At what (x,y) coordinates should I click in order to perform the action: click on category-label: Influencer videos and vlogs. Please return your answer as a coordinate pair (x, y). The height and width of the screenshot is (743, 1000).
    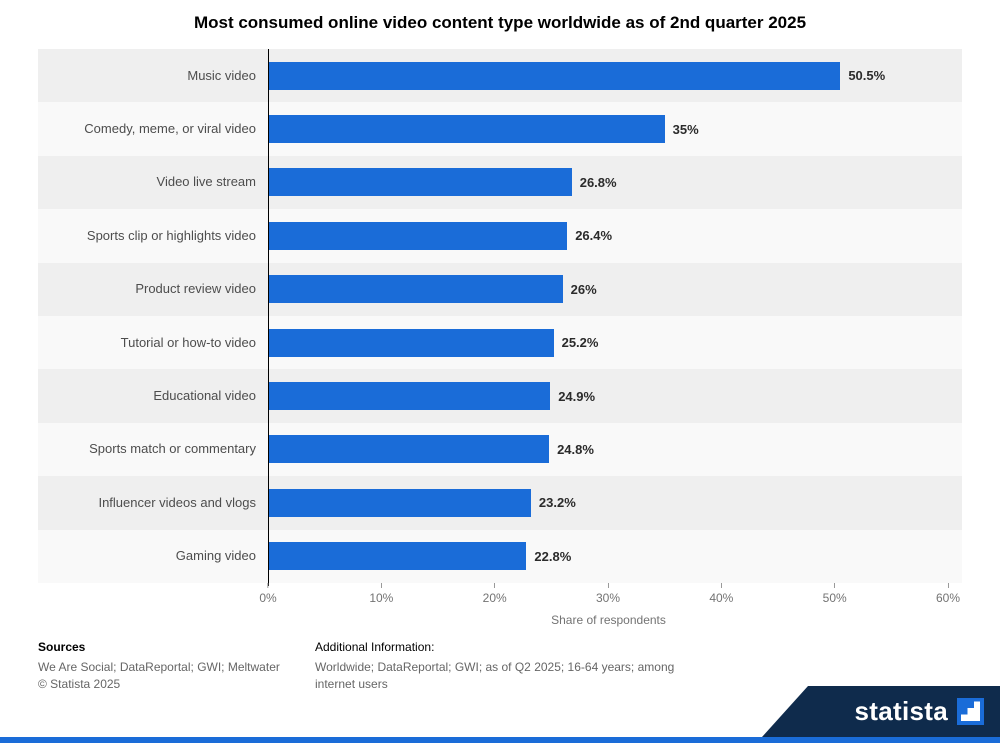
    Looking at the image, I should click on (177, 502).